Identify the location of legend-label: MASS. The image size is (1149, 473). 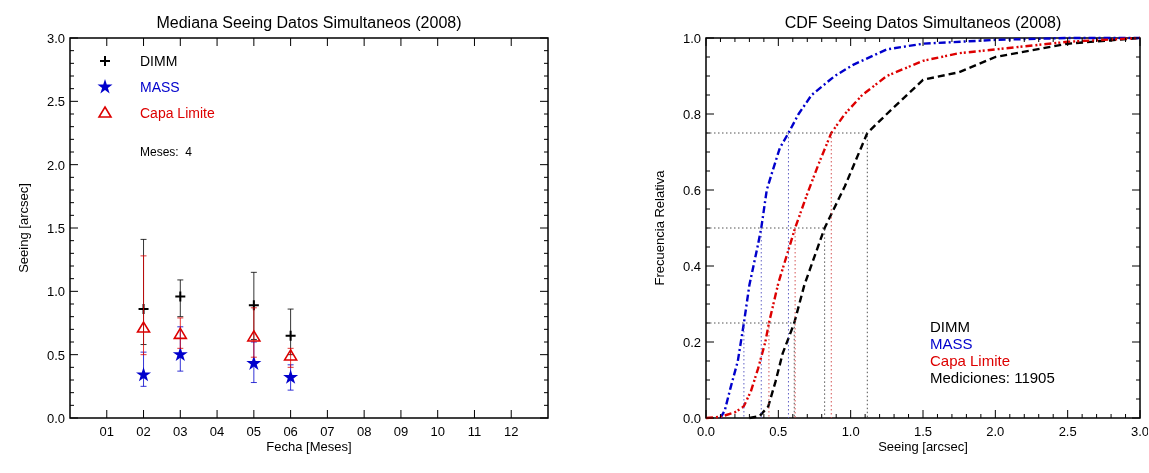
(160, 87).